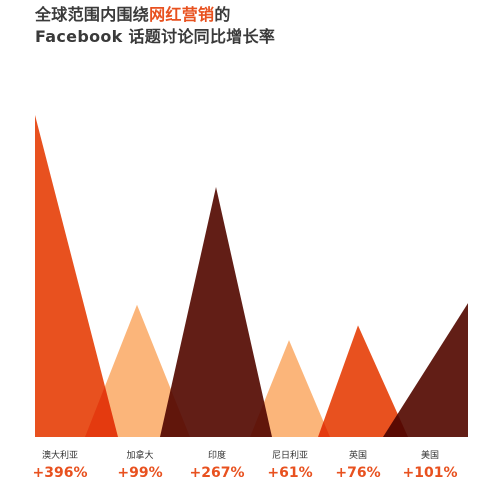 The image size is (504, 485). I want to click on peak-canada, so click(137, 370).